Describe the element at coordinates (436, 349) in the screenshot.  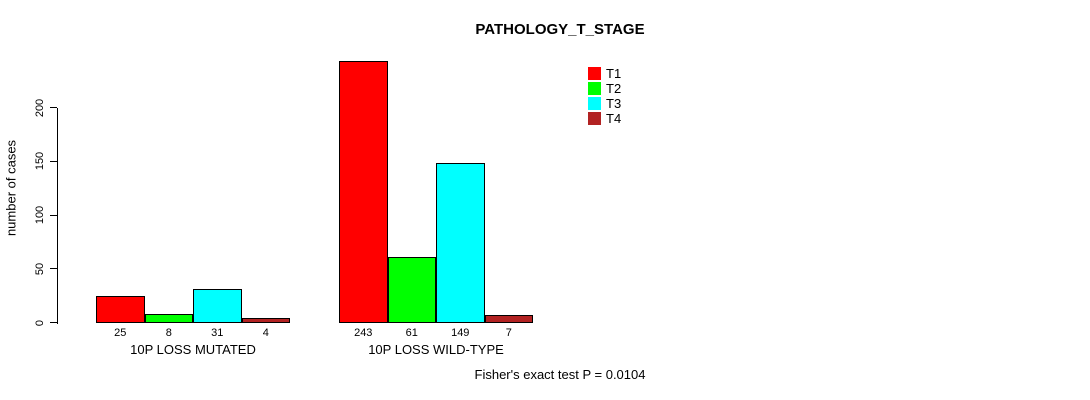
I see `category-label: 10P LOSS WILD-TYPE` at that location.